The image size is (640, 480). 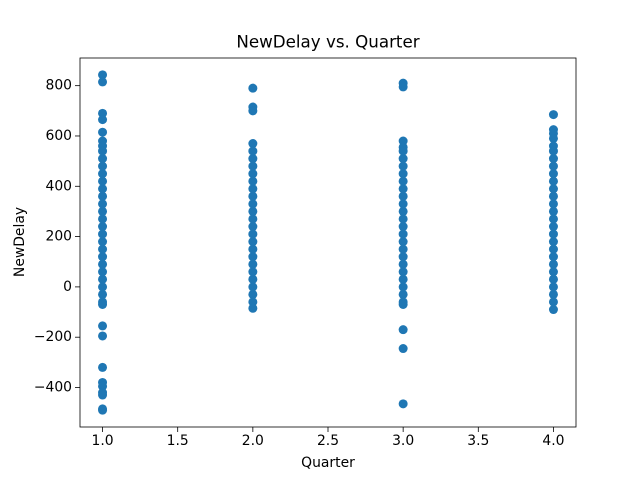 What do you see at coordinates (553, 441) in the screenshot?
I see `x-tick-label: 4.0` at bounding box center [553, 441].